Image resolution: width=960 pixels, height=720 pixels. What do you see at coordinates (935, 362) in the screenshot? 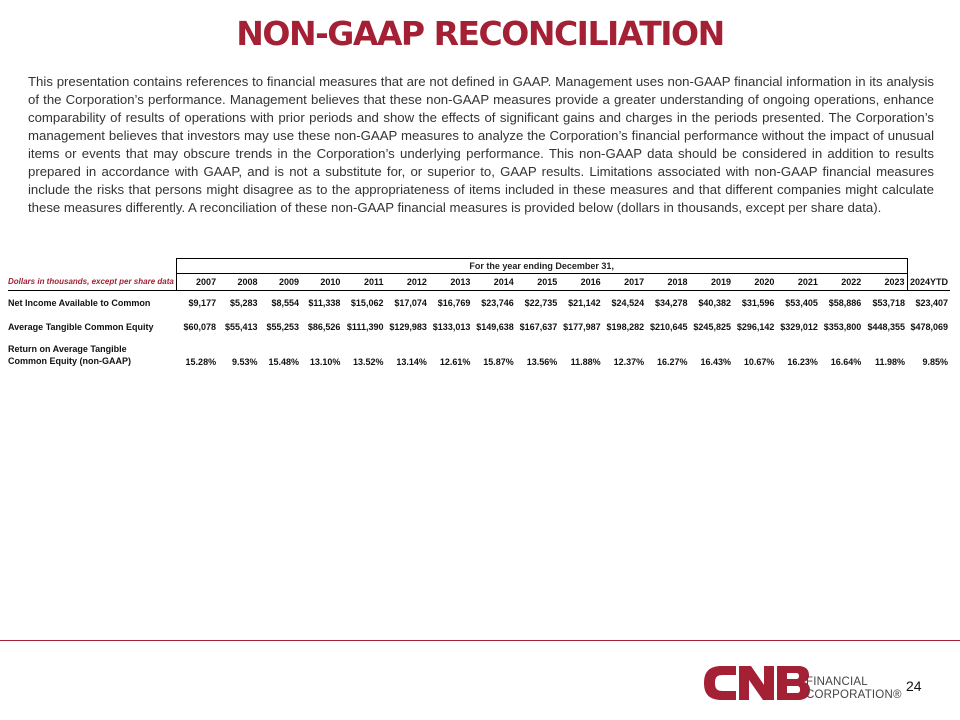
I see `table-cell: 9.85%` at bounding box center [935, 362].